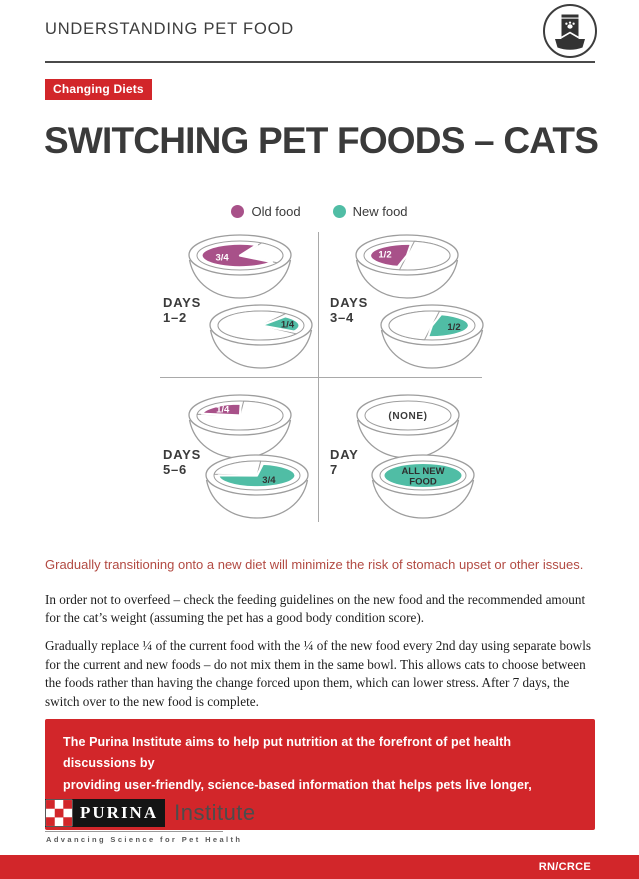 The image size is (639, 879). I want to click on food-bowl-new: 1/4, so click(261, 336).